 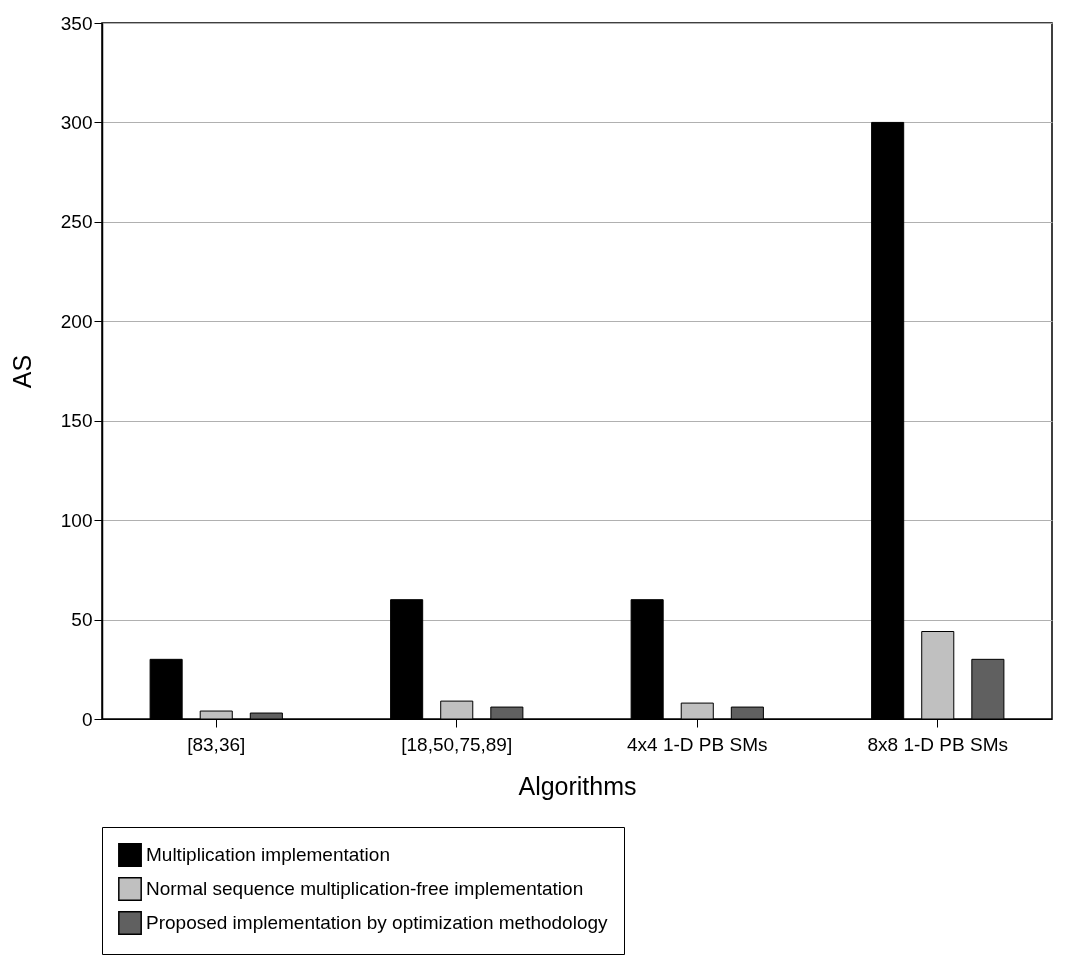 What do you see at coordinates (457, 744) in the screenshot?
I see `x-tick-label: [18,50,75,89]` at bounding box center [457, 744].